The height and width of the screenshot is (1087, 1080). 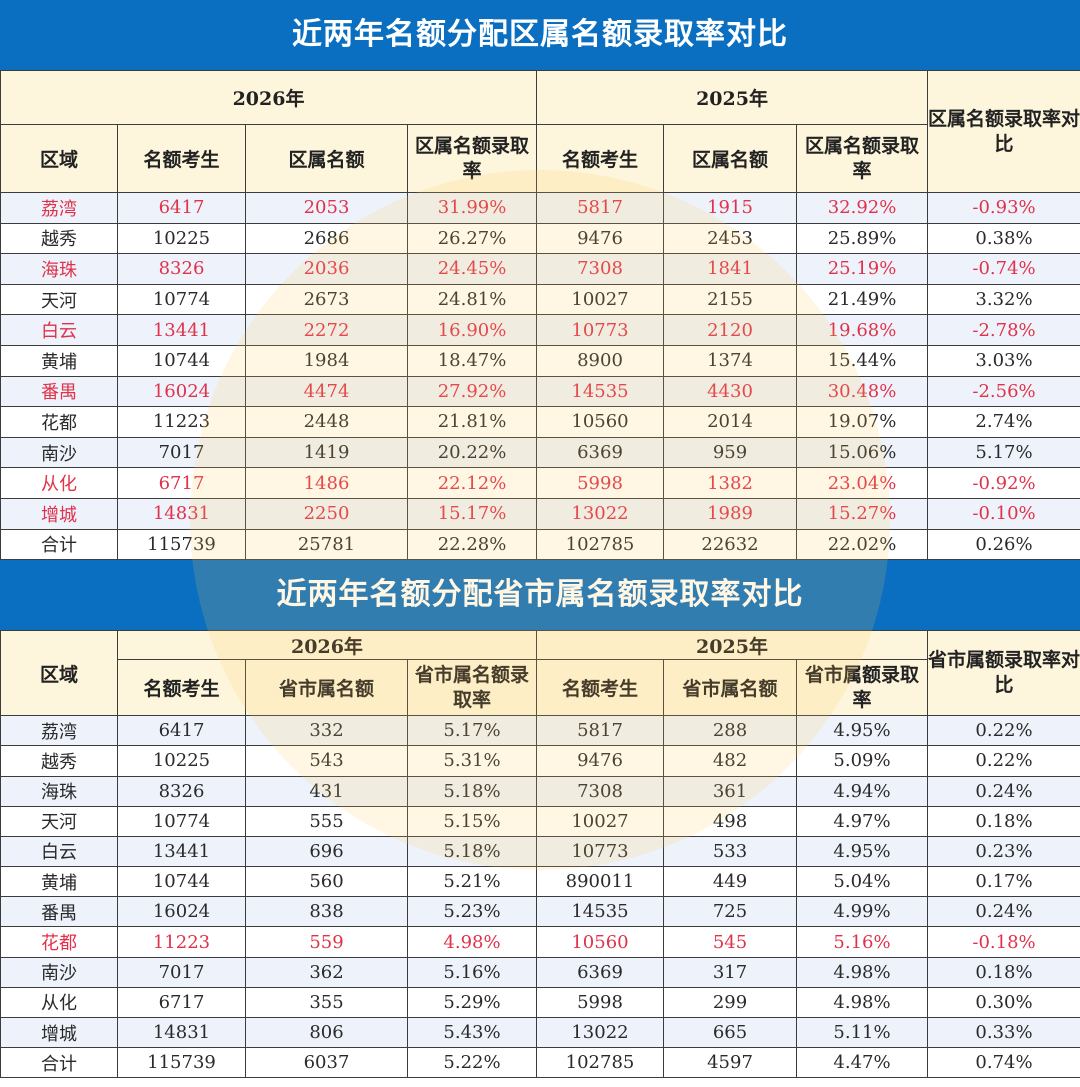 I want to click on rate-2025-cell: 5.04%, so click(x=862, y=882).